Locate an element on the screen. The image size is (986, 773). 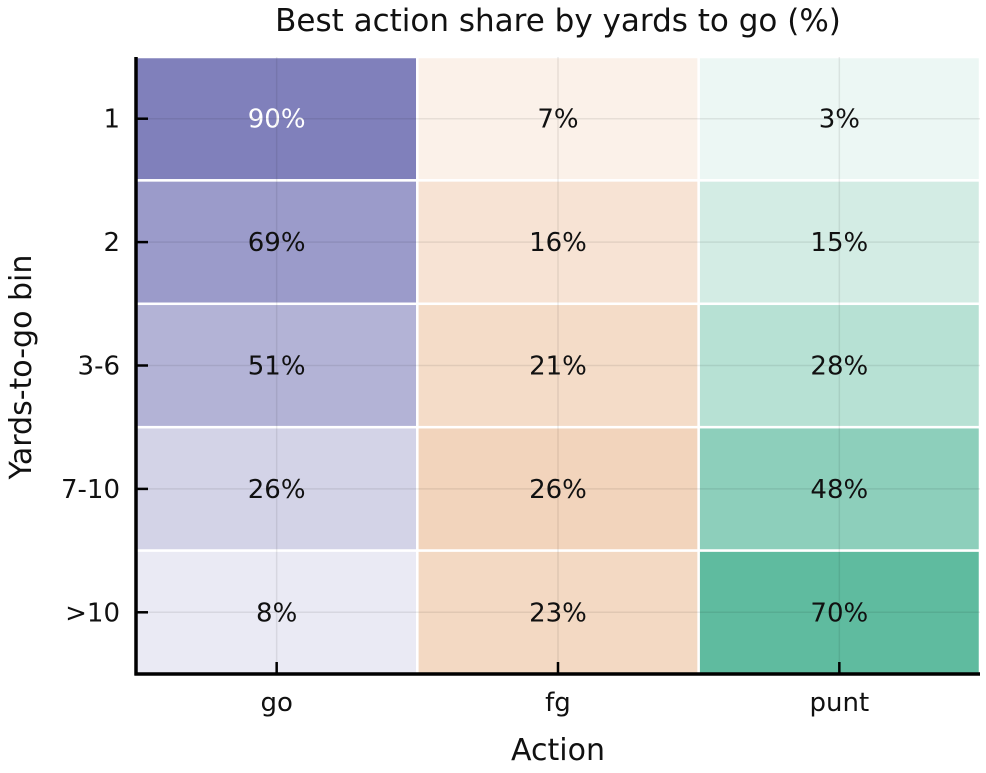
y-tick-label: >10 is located at coordinates (92, 613).